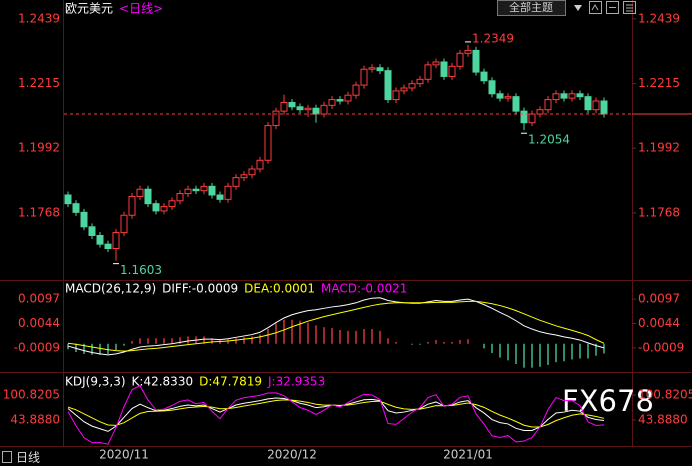 The width and height of the screenshot is (692, 466). What do you see at coordinates (124, 455) in the screenshot?
I see `x-tick-label: 2020/11` at bounding box center [124, 455].